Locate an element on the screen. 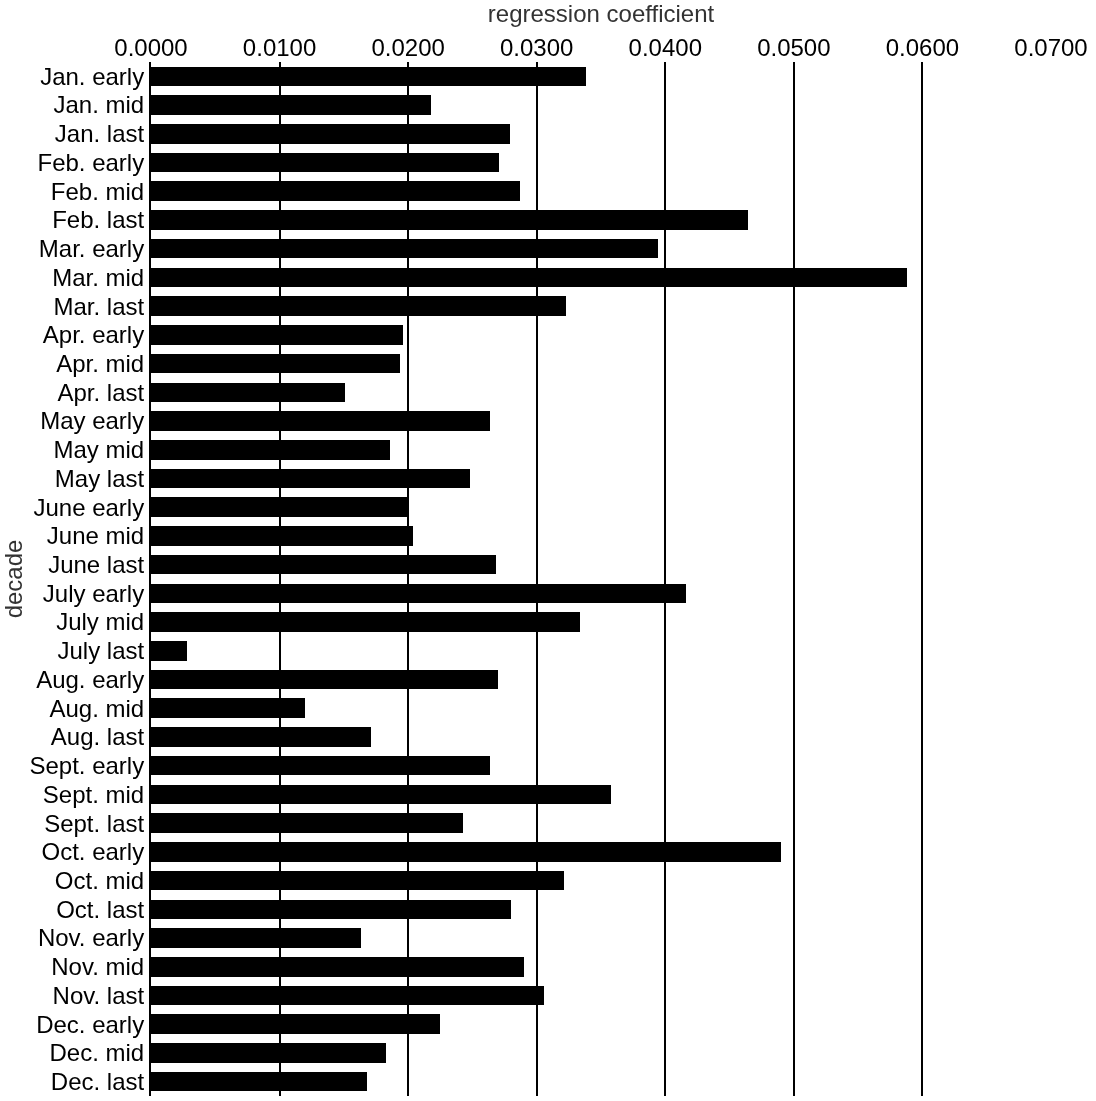  y-tick-label: Mar. last is located at coordinates (99, 306).